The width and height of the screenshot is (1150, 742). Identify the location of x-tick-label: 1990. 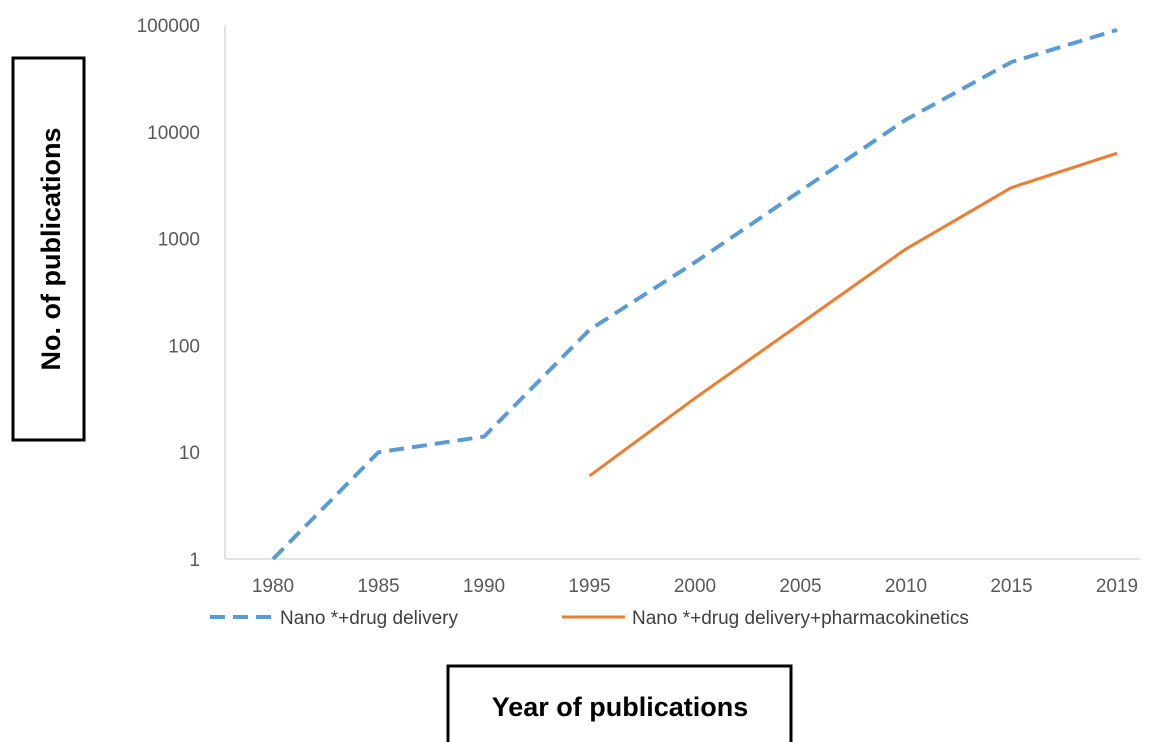
(484, 586).